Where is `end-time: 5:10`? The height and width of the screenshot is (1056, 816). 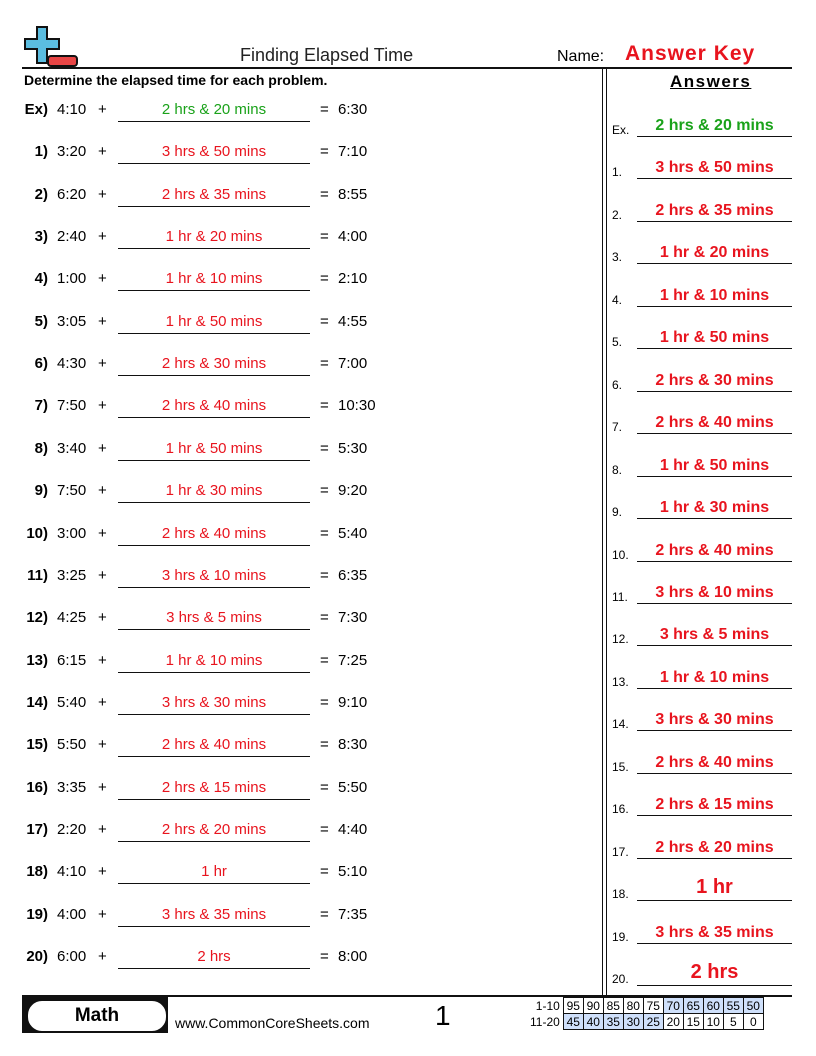
end-time: 5:10 is located at coordinates (353, 872).